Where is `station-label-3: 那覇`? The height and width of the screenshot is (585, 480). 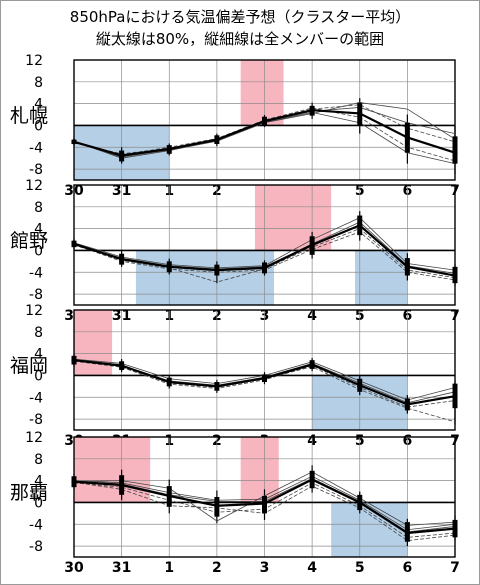 station-label-3: 那覇 is located at coordinates (29, 493).